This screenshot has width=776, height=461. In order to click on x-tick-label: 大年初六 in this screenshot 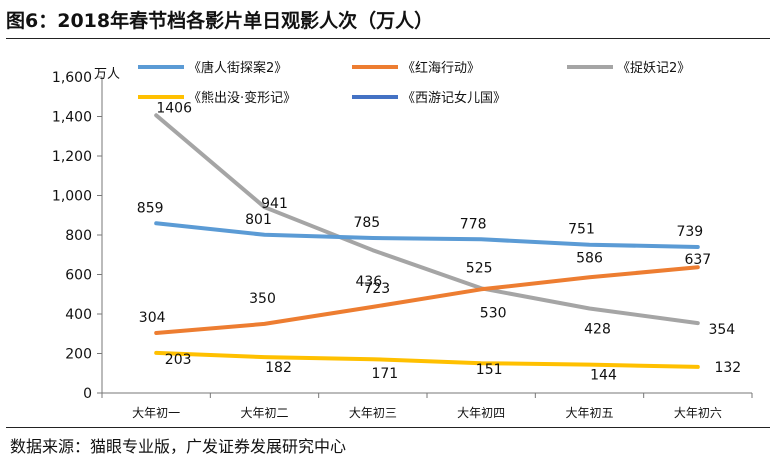, I will do `click(698, 413)`.